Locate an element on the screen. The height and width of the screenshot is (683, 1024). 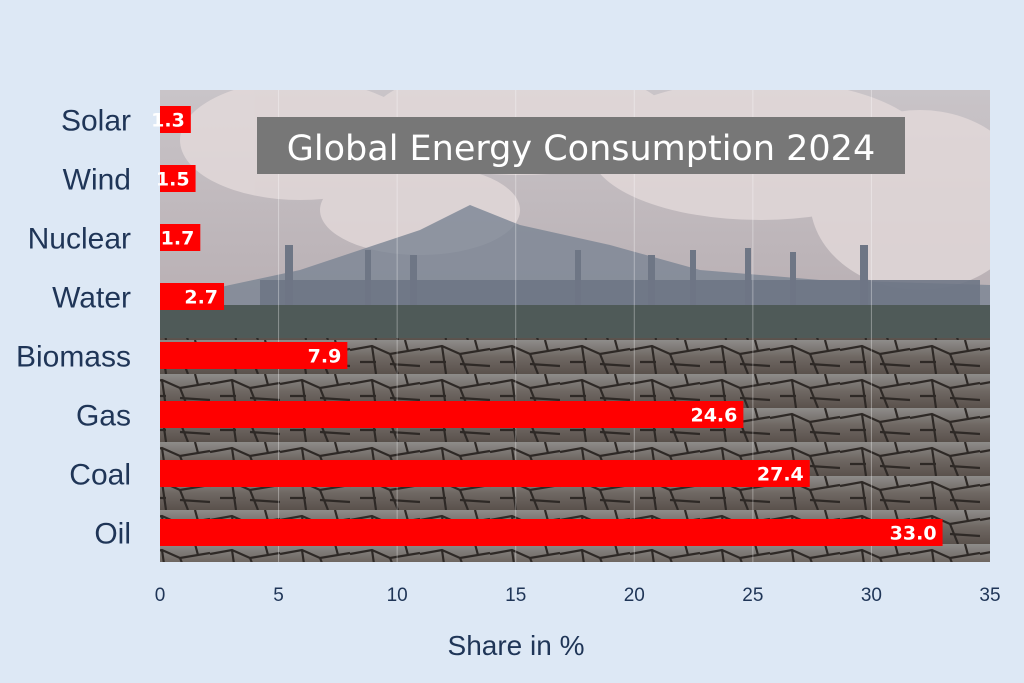
chart-title-box: Global Energy Consumption 2024 is located at coordinates (581, 145).